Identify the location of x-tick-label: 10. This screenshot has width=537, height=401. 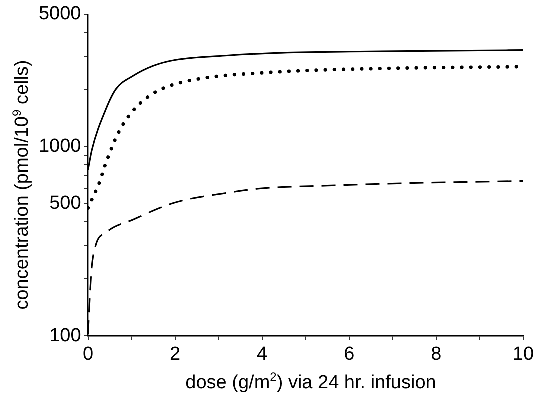
(523, 354).